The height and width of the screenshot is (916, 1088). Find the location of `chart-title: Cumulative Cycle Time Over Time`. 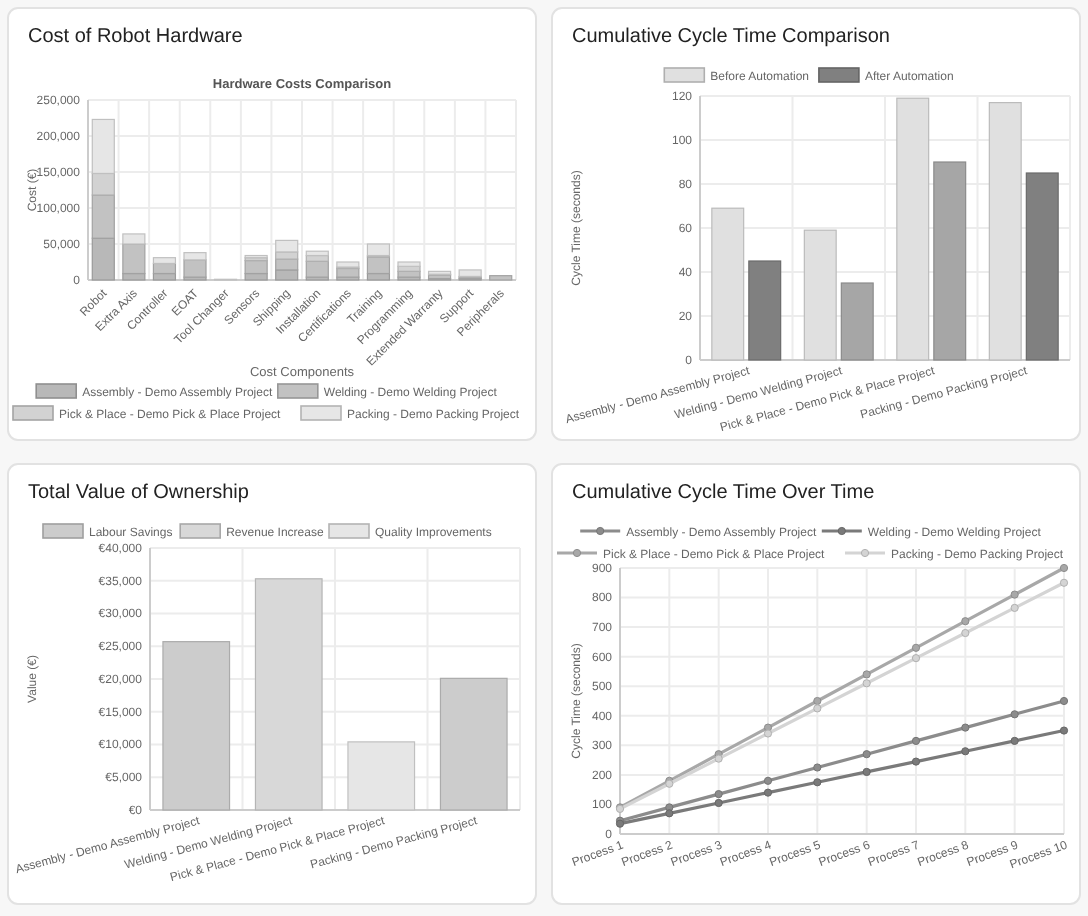

chart-title: Cumulative Cycle Time Over Time is located at coordinates (724, 493).